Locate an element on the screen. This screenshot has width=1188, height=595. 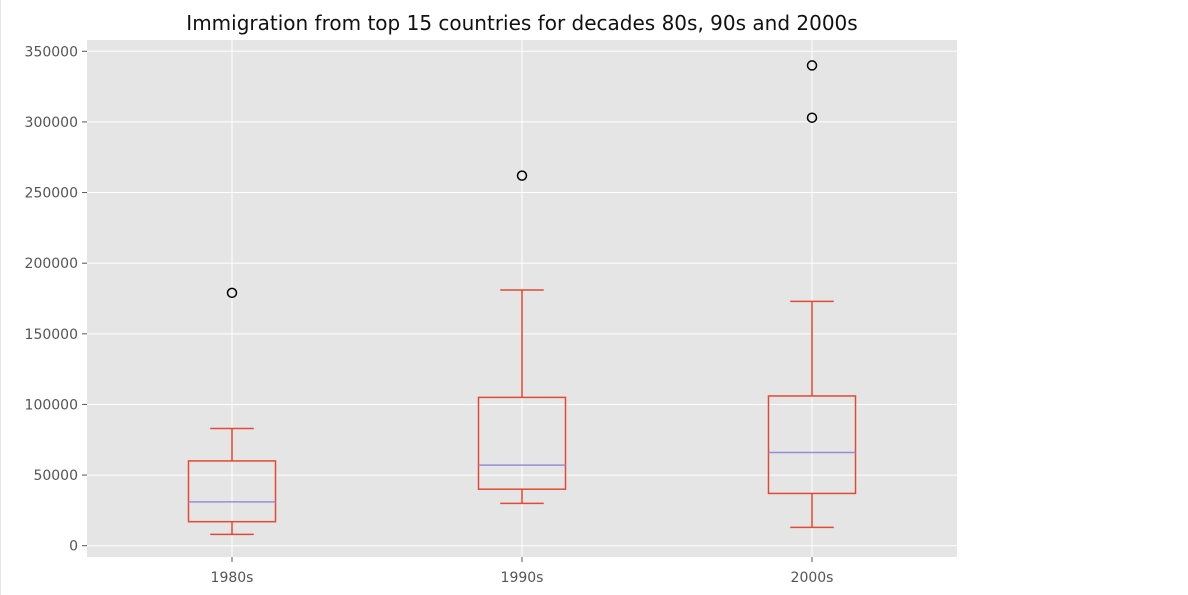
x-tick-label: 1990s is located at coordinates (522, 578).